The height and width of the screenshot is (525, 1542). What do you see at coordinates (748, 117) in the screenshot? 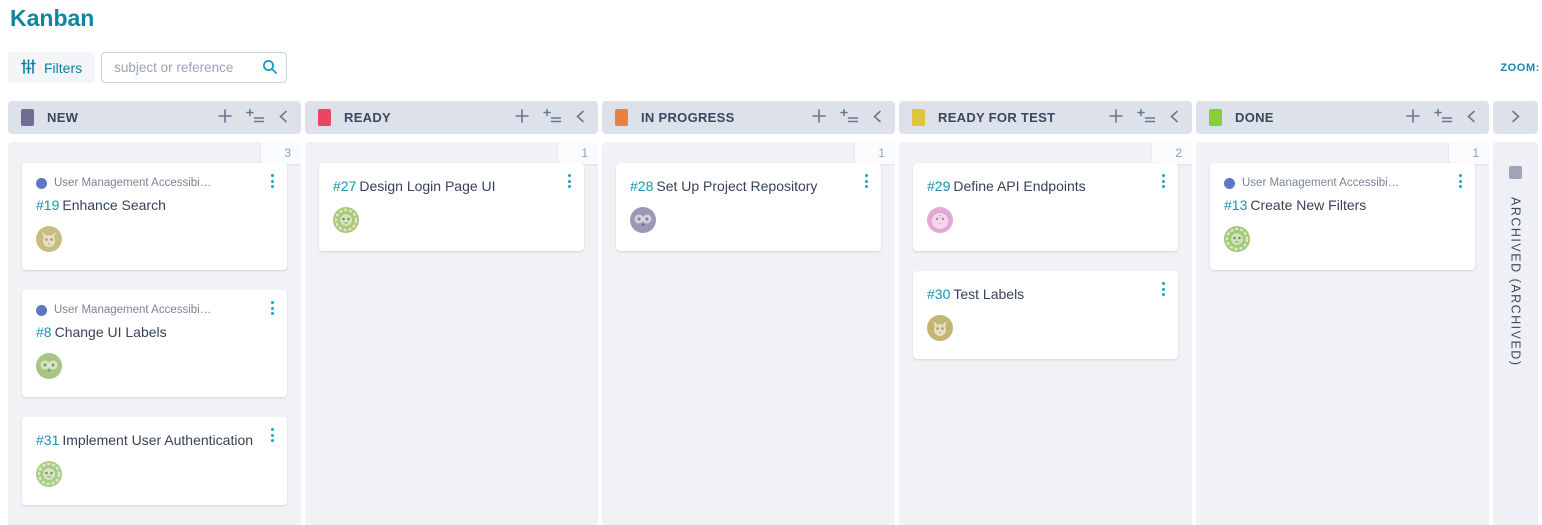
I see `column-header: IN PROGRESS` at bounding box center [748, 117].